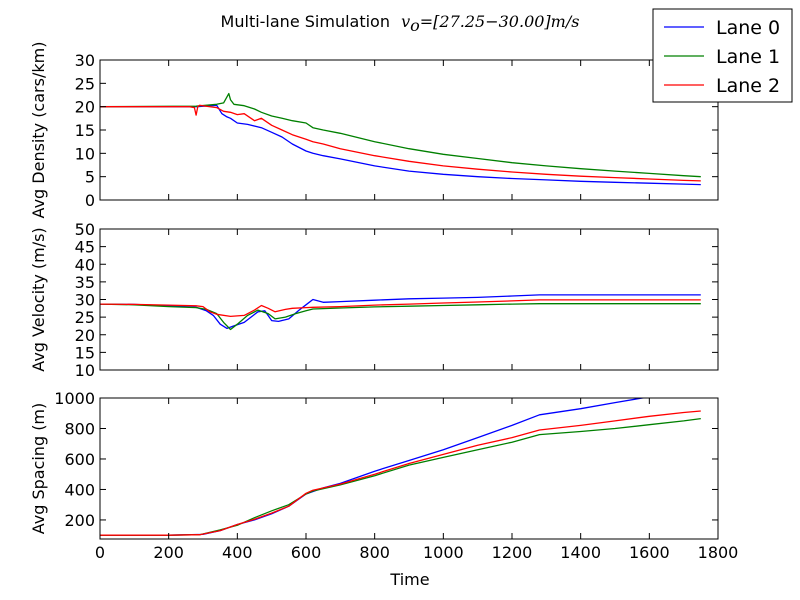  Describe the element at coordinates (74, 398) in the screenshot. I see `y-tick-label: 1000` at that location.